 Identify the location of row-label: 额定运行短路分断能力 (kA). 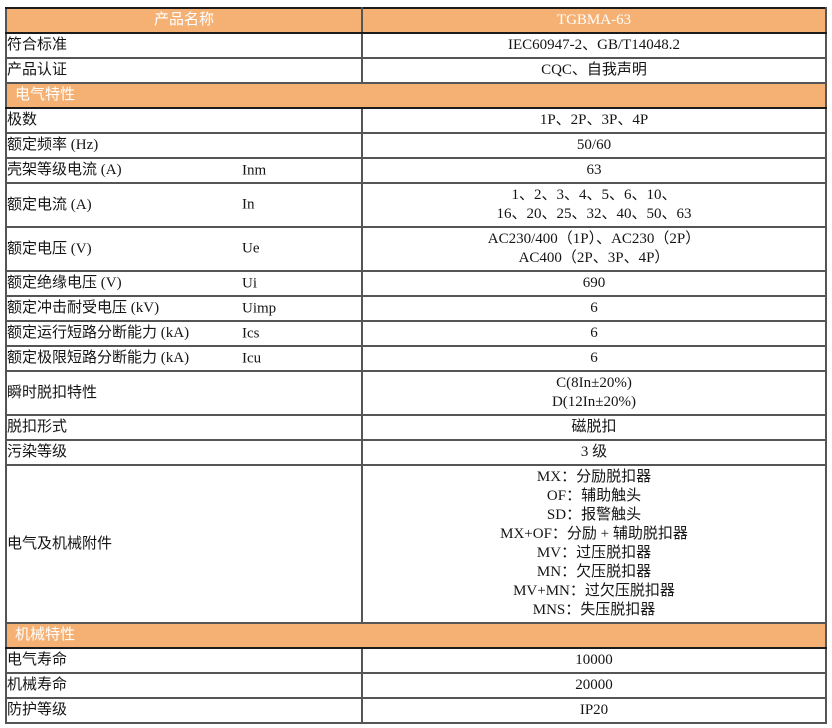
(98, 333).